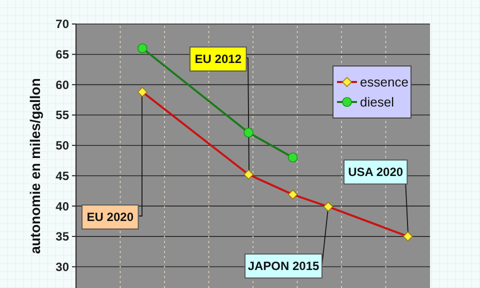  What do you see at coordinates (63, 267) in the screenshot?
I see `y-tick-label: 30` at bounding box center [63, 267].